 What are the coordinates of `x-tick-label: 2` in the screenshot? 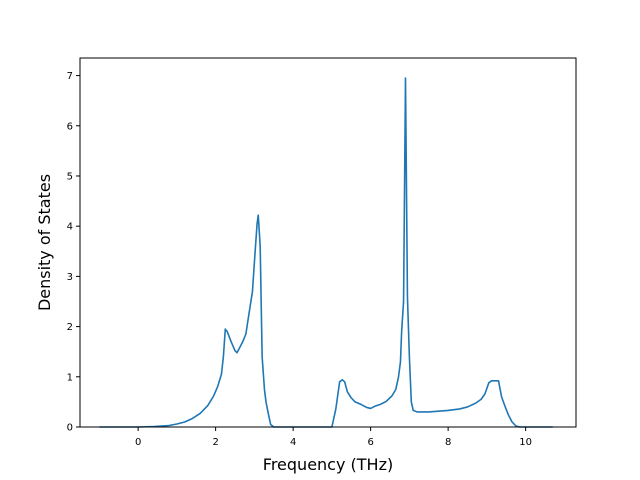 It's located at (215, 442).